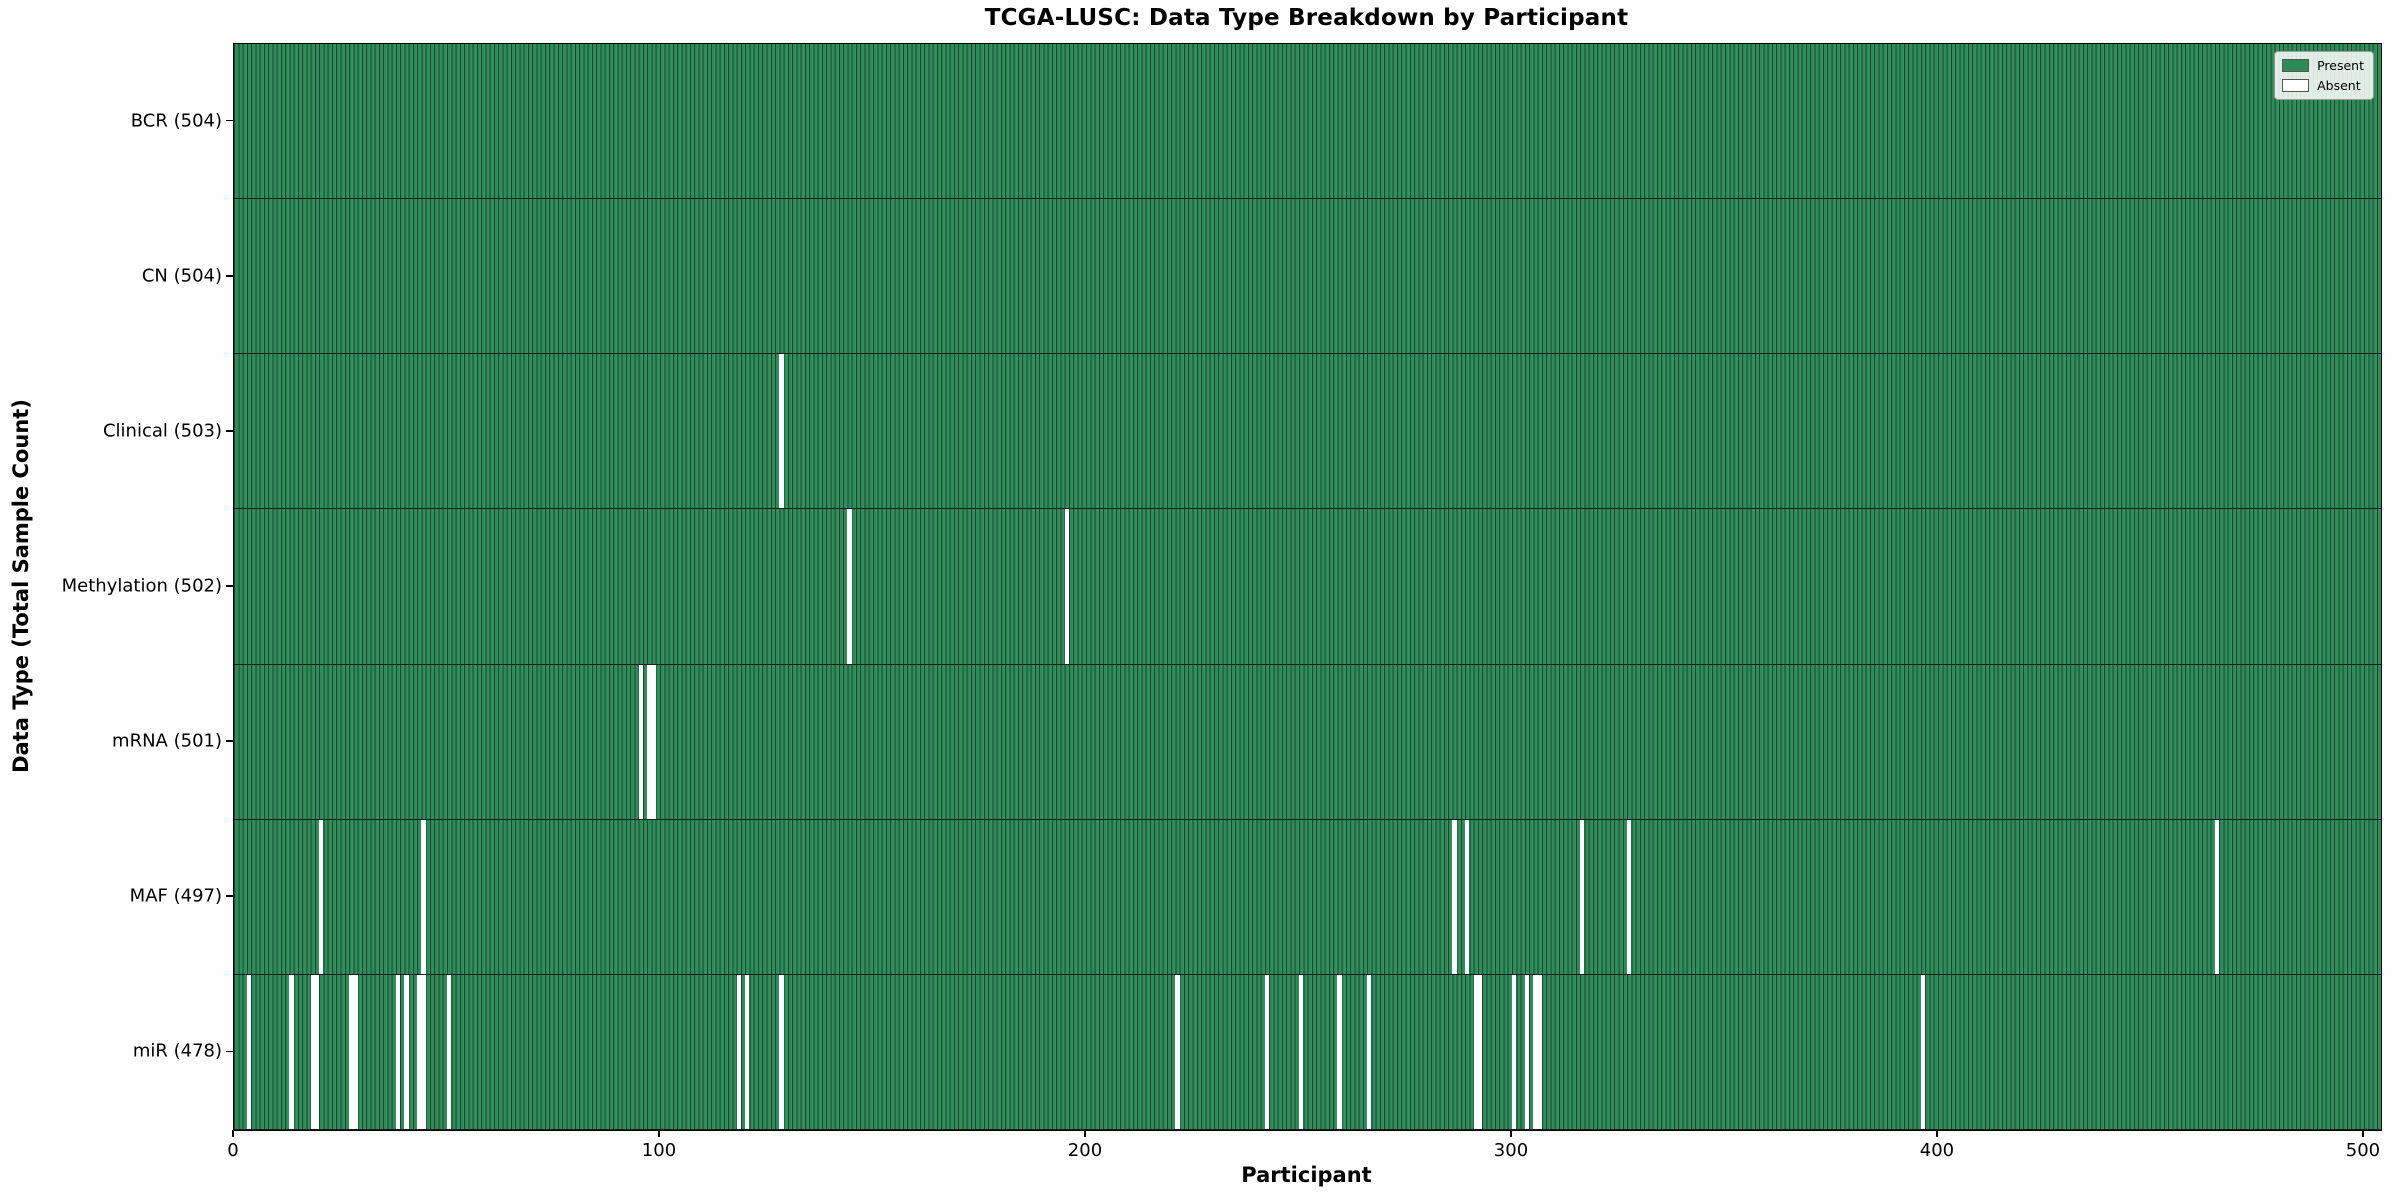 This screenshot has width=2400, height=1200. What do you see at coordinates (659, 1150) in the screenshot?
I see `x-tick-label-100: 100` at bounding box center [659, 1150].